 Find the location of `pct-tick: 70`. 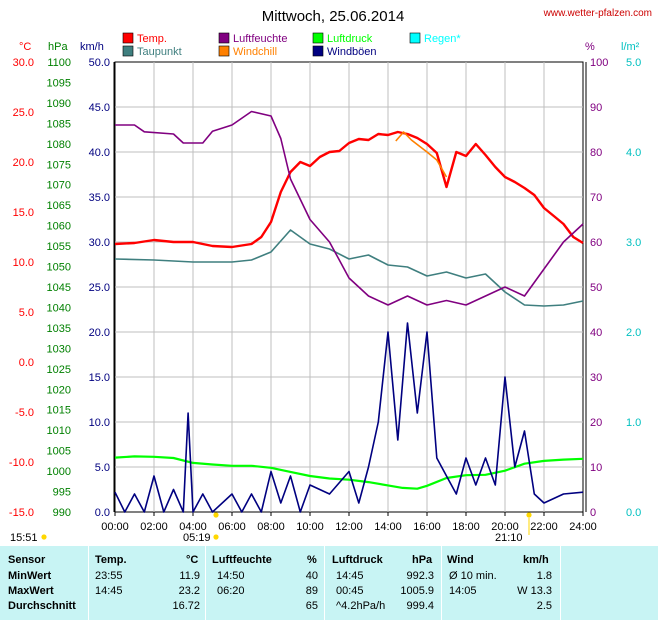

pct-tick: 70 is located at coordinates (596, 198).